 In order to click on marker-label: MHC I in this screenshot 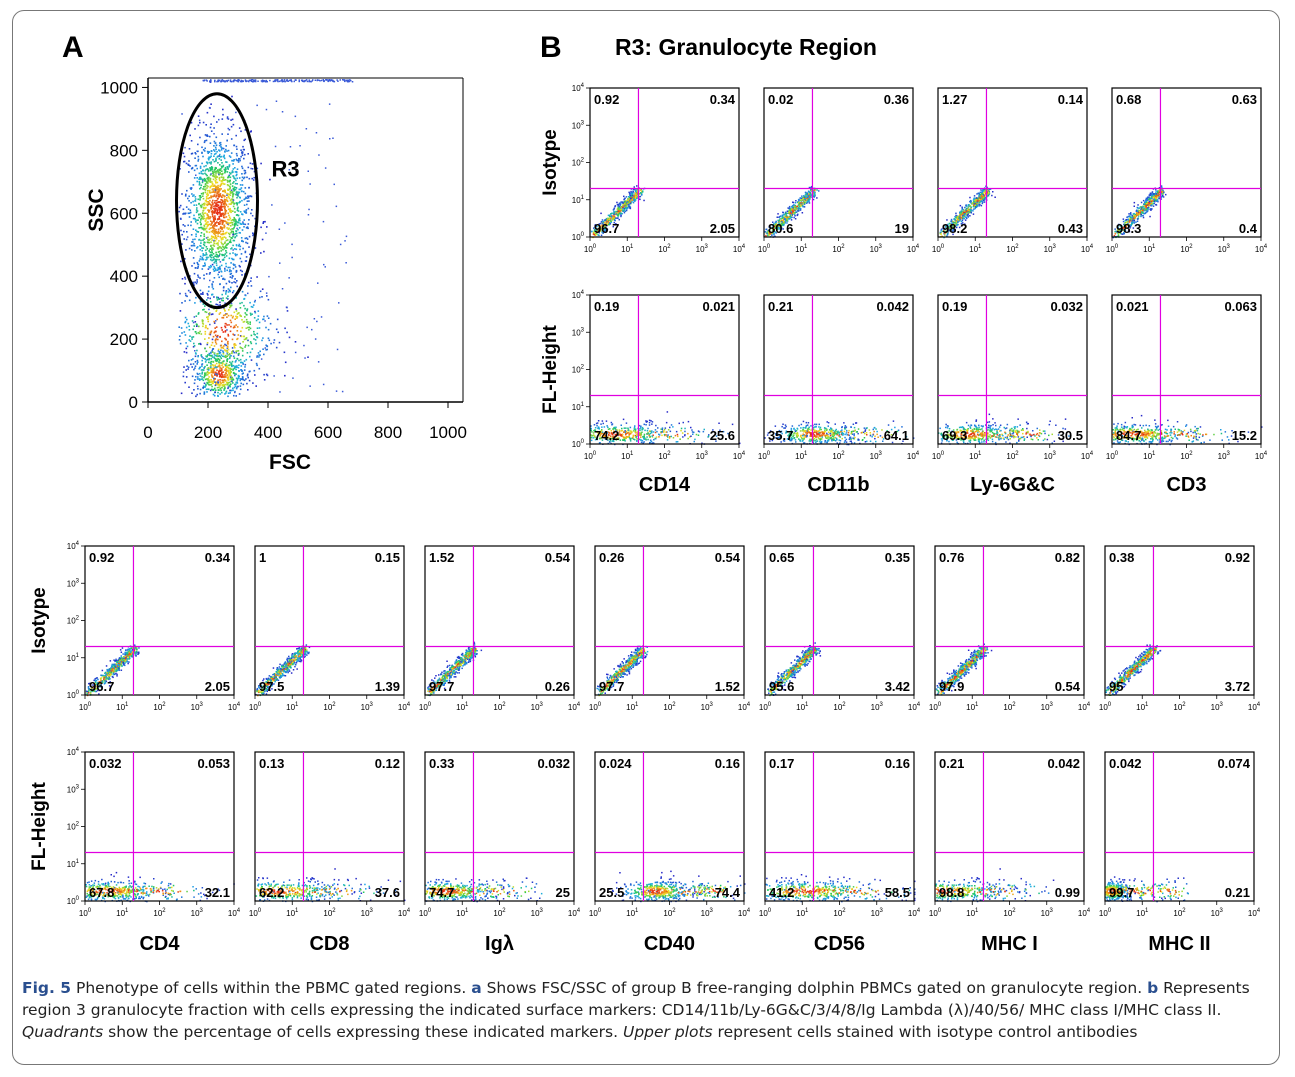, I will do `click(1009, 944)`.